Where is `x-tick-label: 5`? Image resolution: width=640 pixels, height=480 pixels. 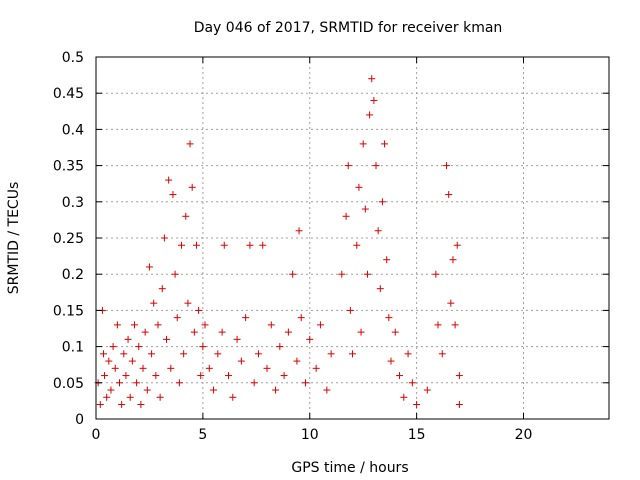
x-tick-label: 5 is located at coordinates (202, 435).